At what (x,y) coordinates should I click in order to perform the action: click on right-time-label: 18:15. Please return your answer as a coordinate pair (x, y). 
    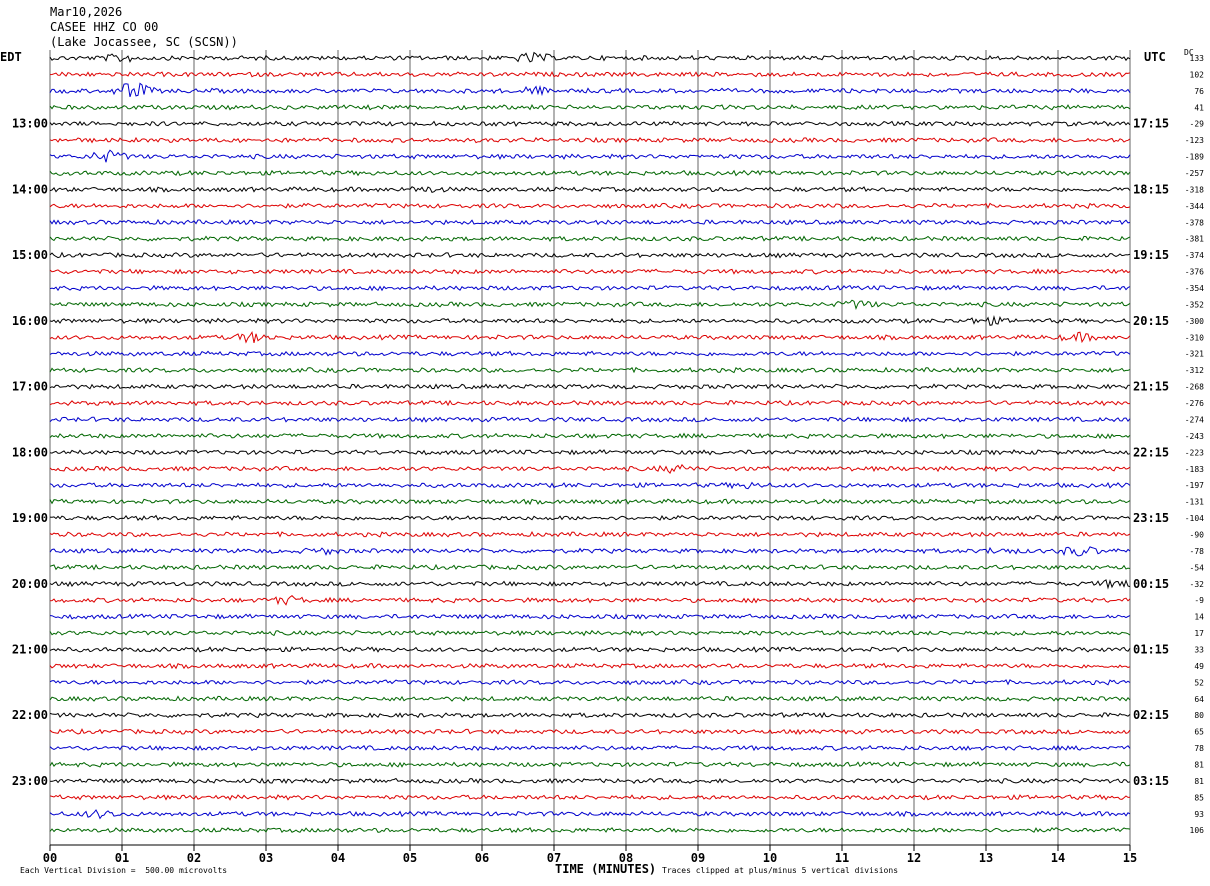
    Looking at the image, I should click on (1151, 189).